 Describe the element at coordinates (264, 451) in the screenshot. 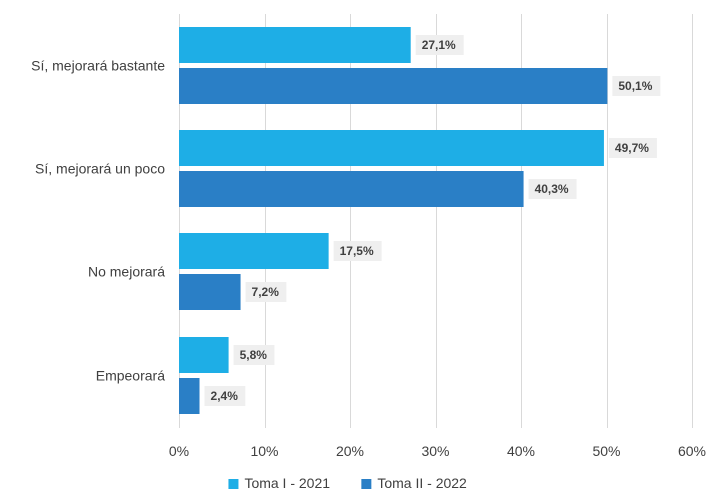

I see `x-tick-label-1: 10%` at that location.